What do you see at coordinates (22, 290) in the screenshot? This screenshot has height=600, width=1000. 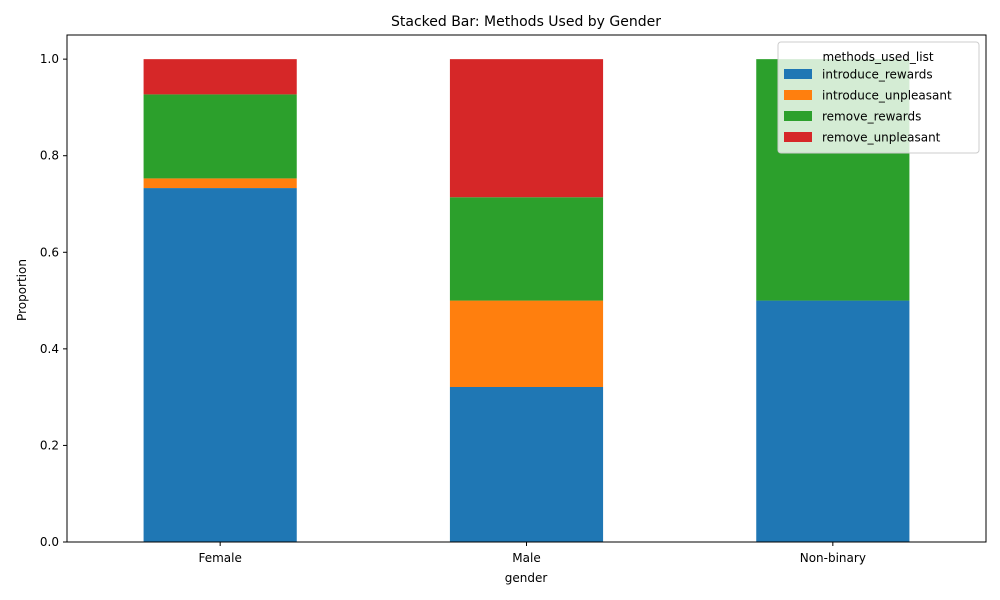 I see `y-axis-title: Proportion` at bounding box center [22, 290].